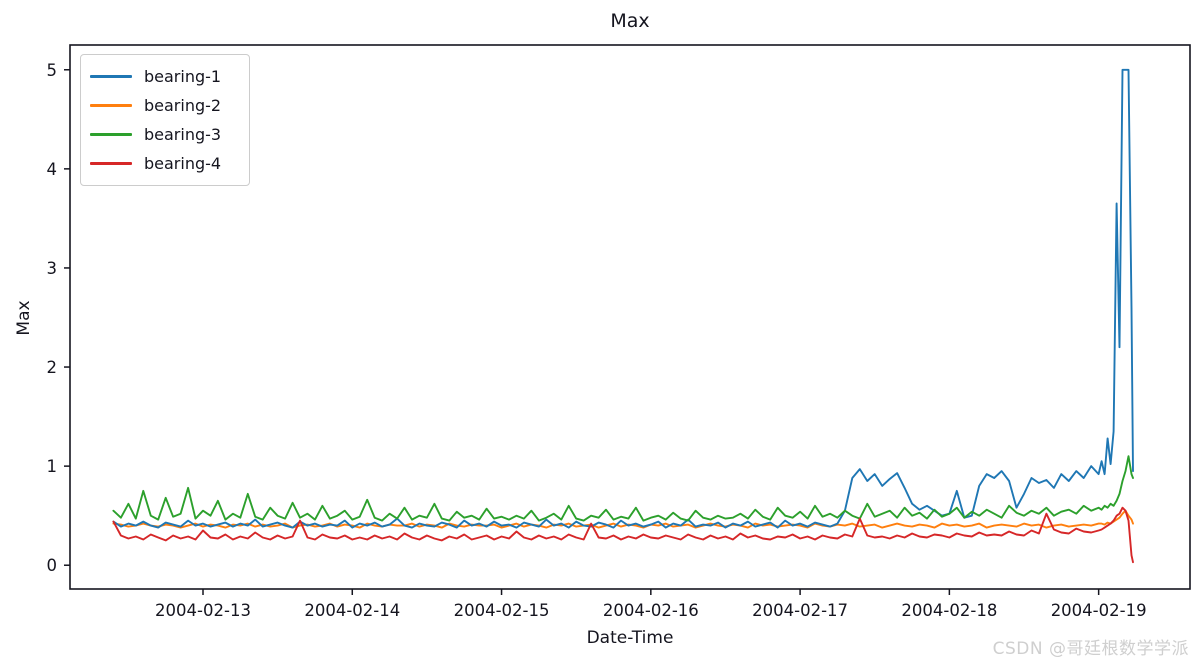 This screenshot has width=1198, height=666. Describe the element at coordinates (52, 169) in the screenshot. I see `y-tick-label: 4` at that location.